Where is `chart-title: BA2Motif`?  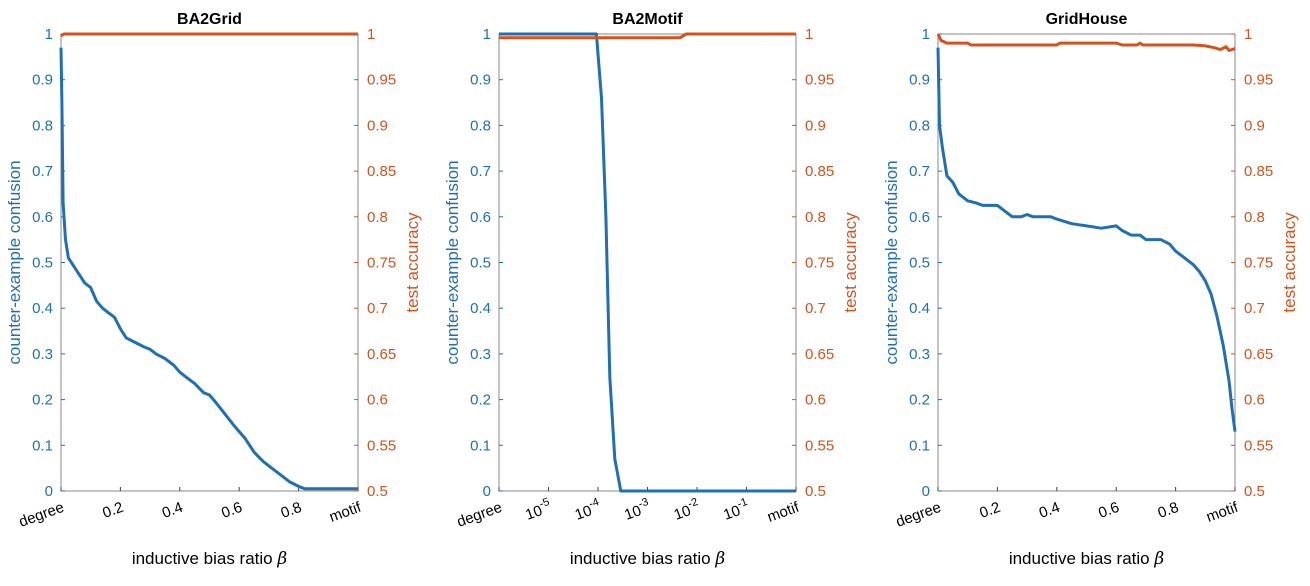 chart-title: BA2Motif is located at coordinates (647, 19).